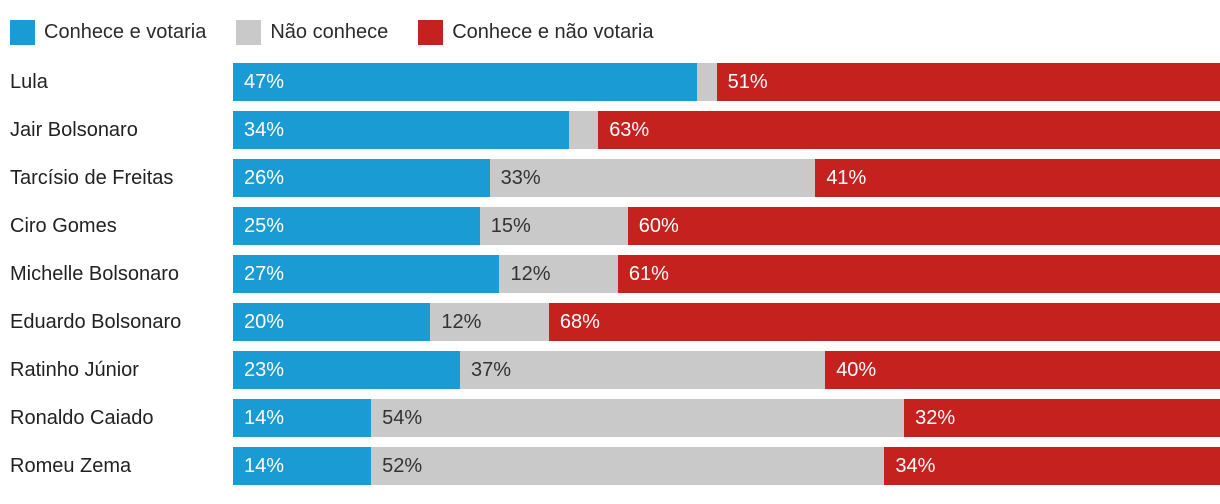 The height and width of the screenshot is (504, 1220). Describe the element at coordinates (465, 82) in the screenshot. I see `bar-segment-conhece-e-votaria: 47%` at that location.